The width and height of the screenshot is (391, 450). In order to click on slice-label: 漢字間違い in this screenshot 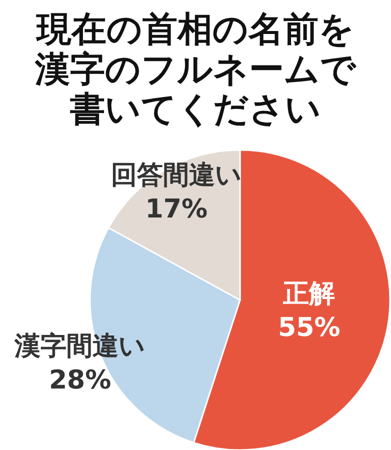, I will do `click(80, 346)`.